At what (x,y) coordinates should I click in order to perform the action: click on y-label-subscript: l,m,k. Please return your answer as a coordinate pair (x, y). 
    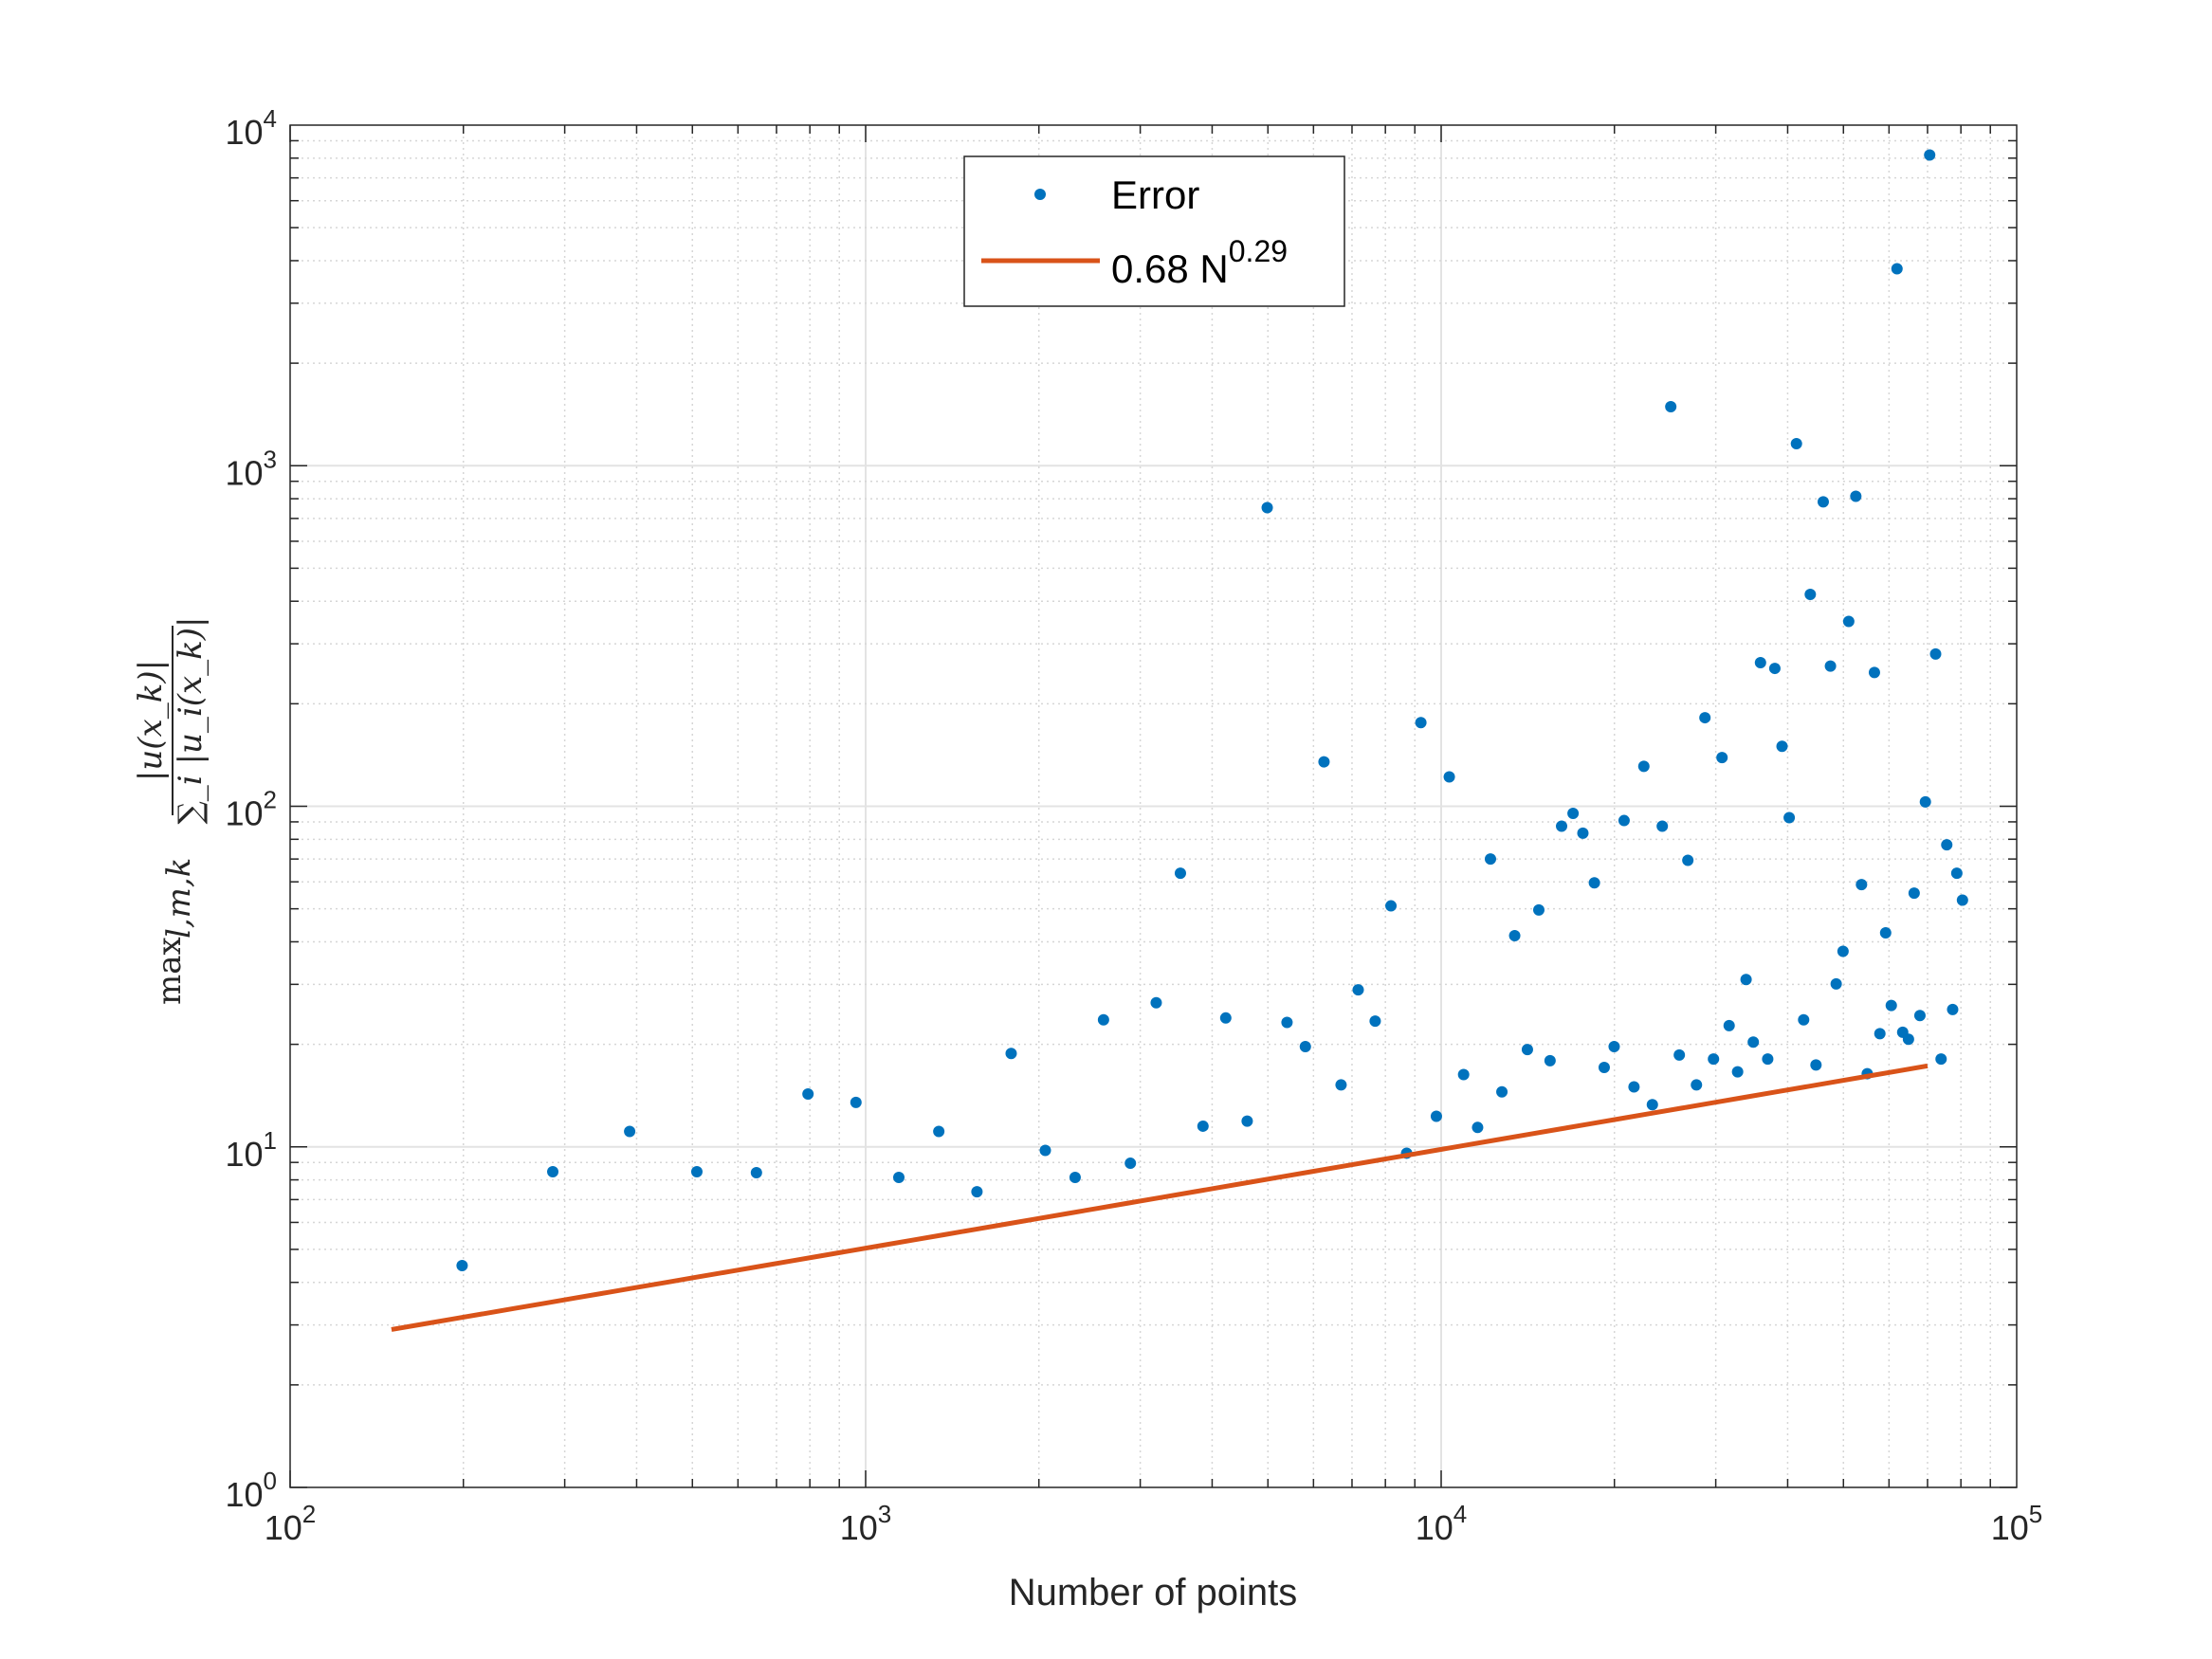
    Looking at the image, I should click on (179, 898).